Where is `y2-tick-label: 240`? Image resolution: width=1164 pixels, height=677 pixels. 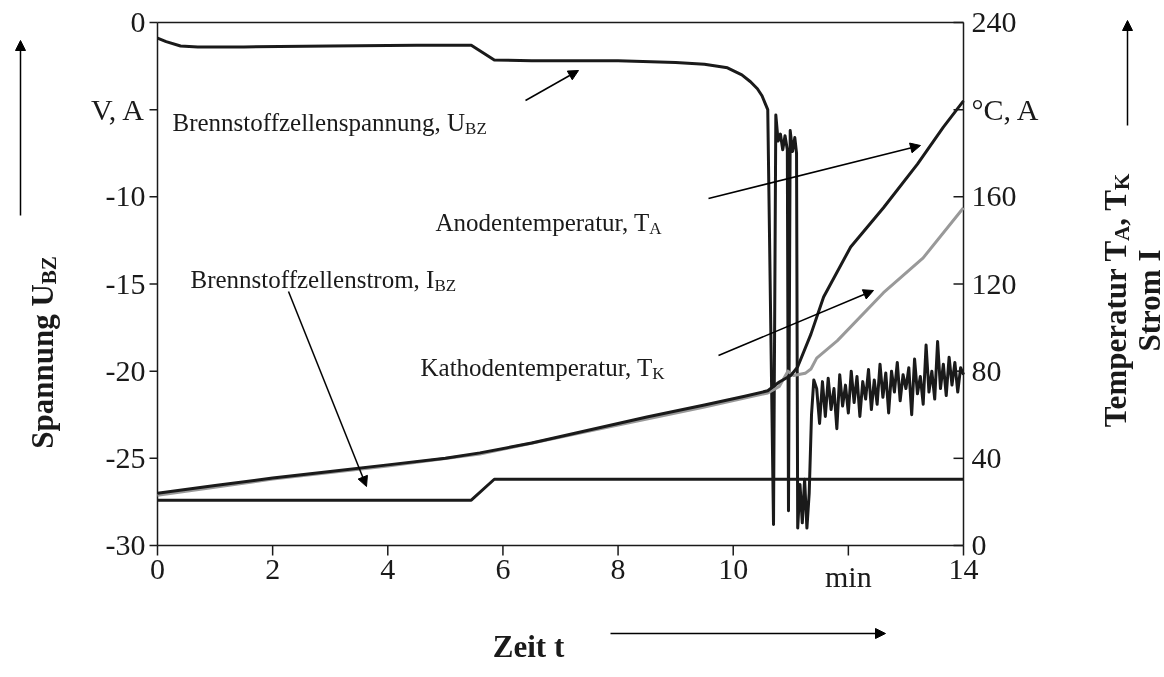 y2-tick-label: 240 is located at coordinates (994, 21).